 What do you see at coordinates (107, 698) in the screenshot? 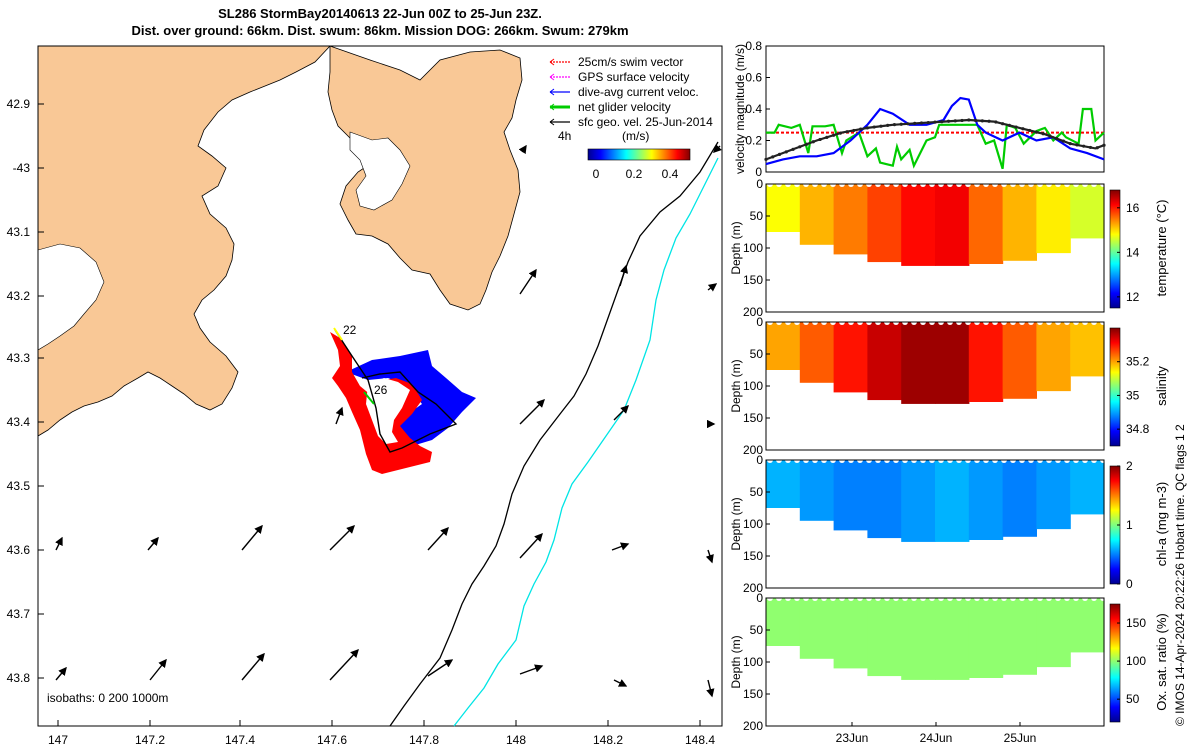
I see `isobaths-label: isobaths: 0 200 1000m` at bounding box center [107, 698].